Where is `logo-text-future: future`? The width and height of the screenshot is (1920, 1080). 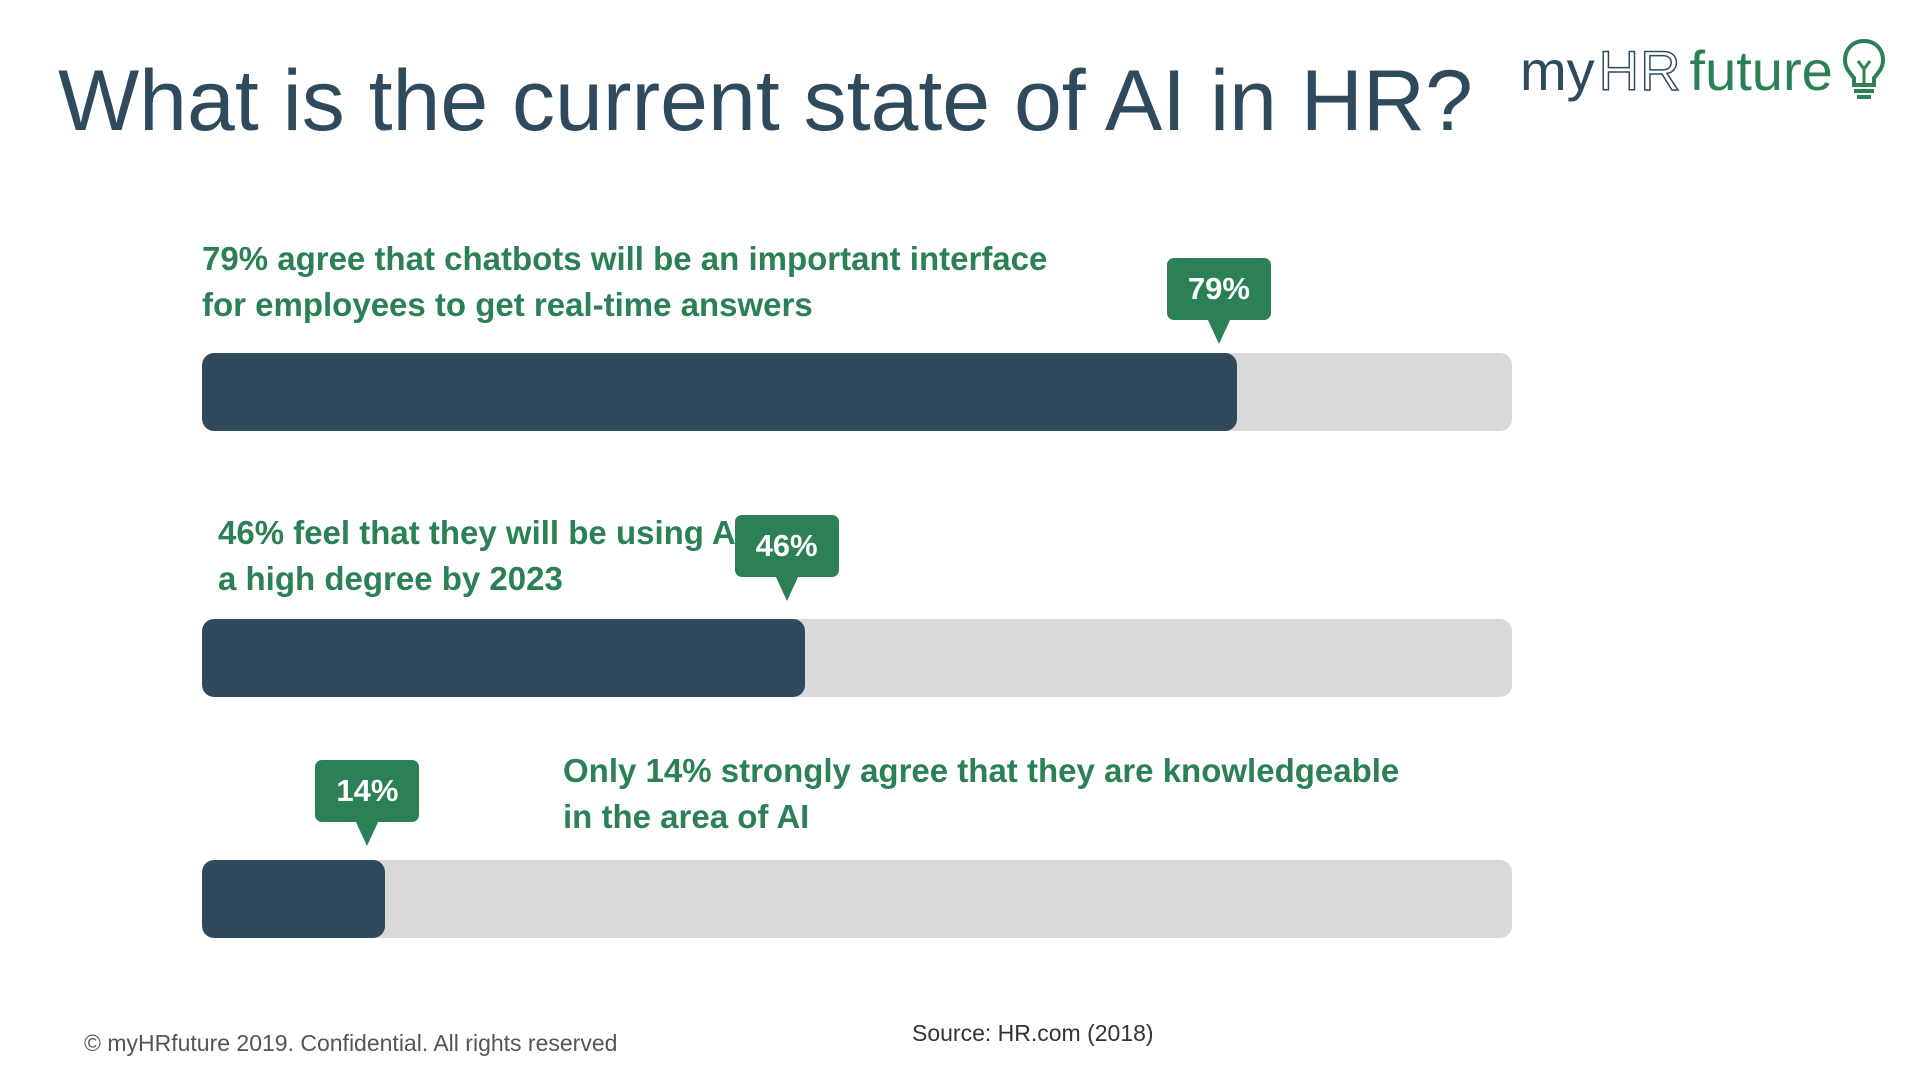 logo-text-future: future is located at coordinates (1761, 70).